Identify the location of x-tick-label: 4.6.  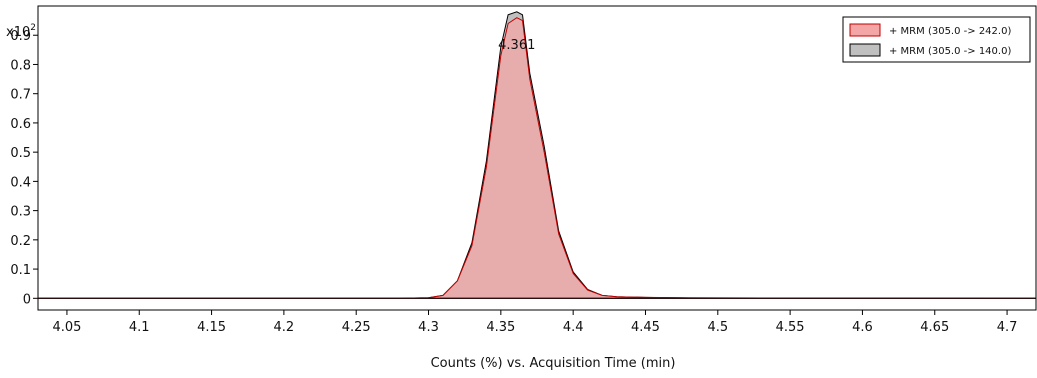
(862, 327).